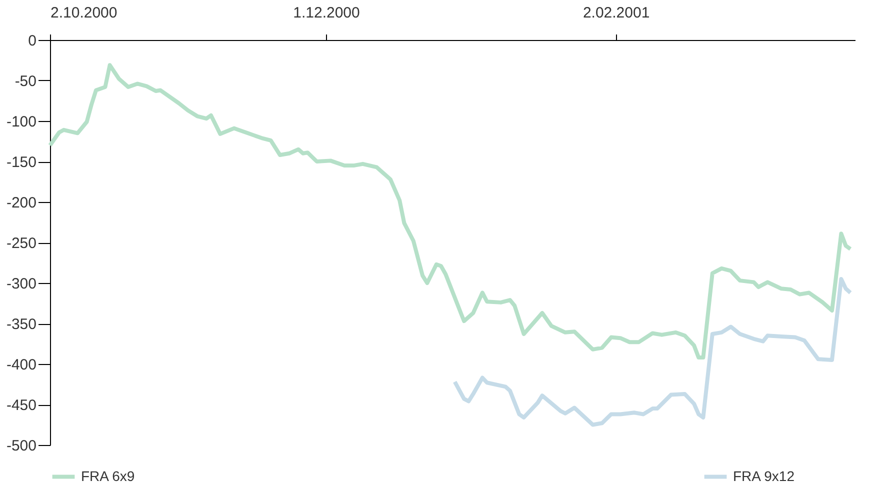  What do you see at coordinates (21, 203) in the screenshot?
I see `y-tick-label: -200` at bounding box center [21, 203].